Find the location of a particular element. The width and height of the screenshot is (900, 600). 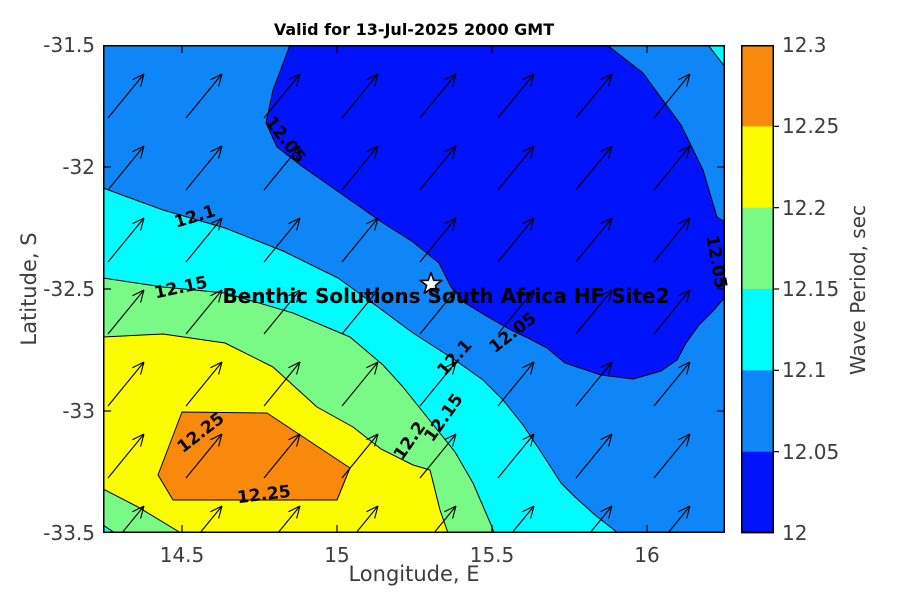

y-tick-label: -33.5 is located at coordinates (69, 533).